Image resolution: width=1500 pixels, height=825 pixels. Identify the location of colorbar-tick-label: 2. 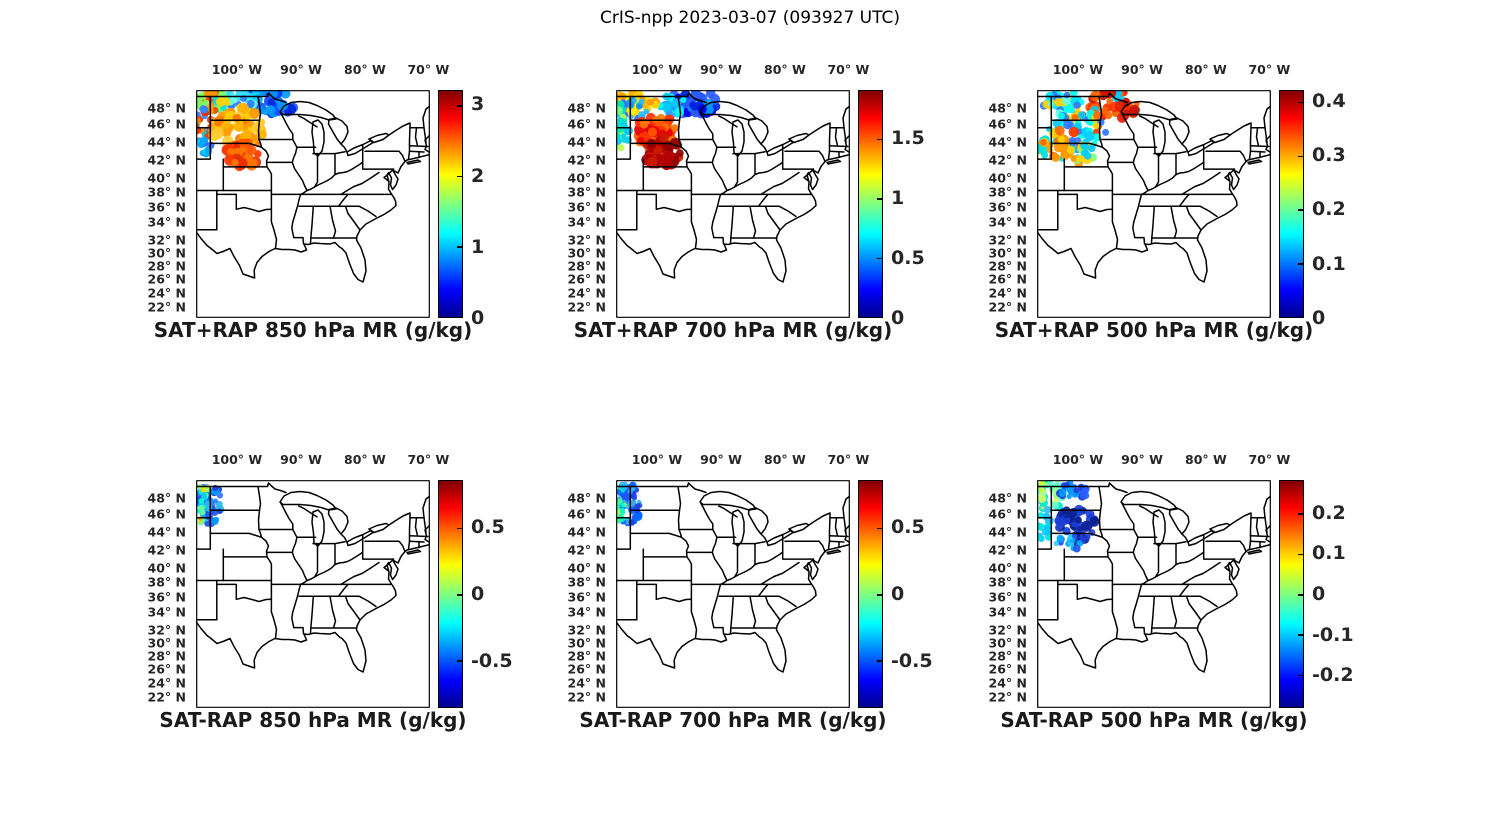
(478, 175).